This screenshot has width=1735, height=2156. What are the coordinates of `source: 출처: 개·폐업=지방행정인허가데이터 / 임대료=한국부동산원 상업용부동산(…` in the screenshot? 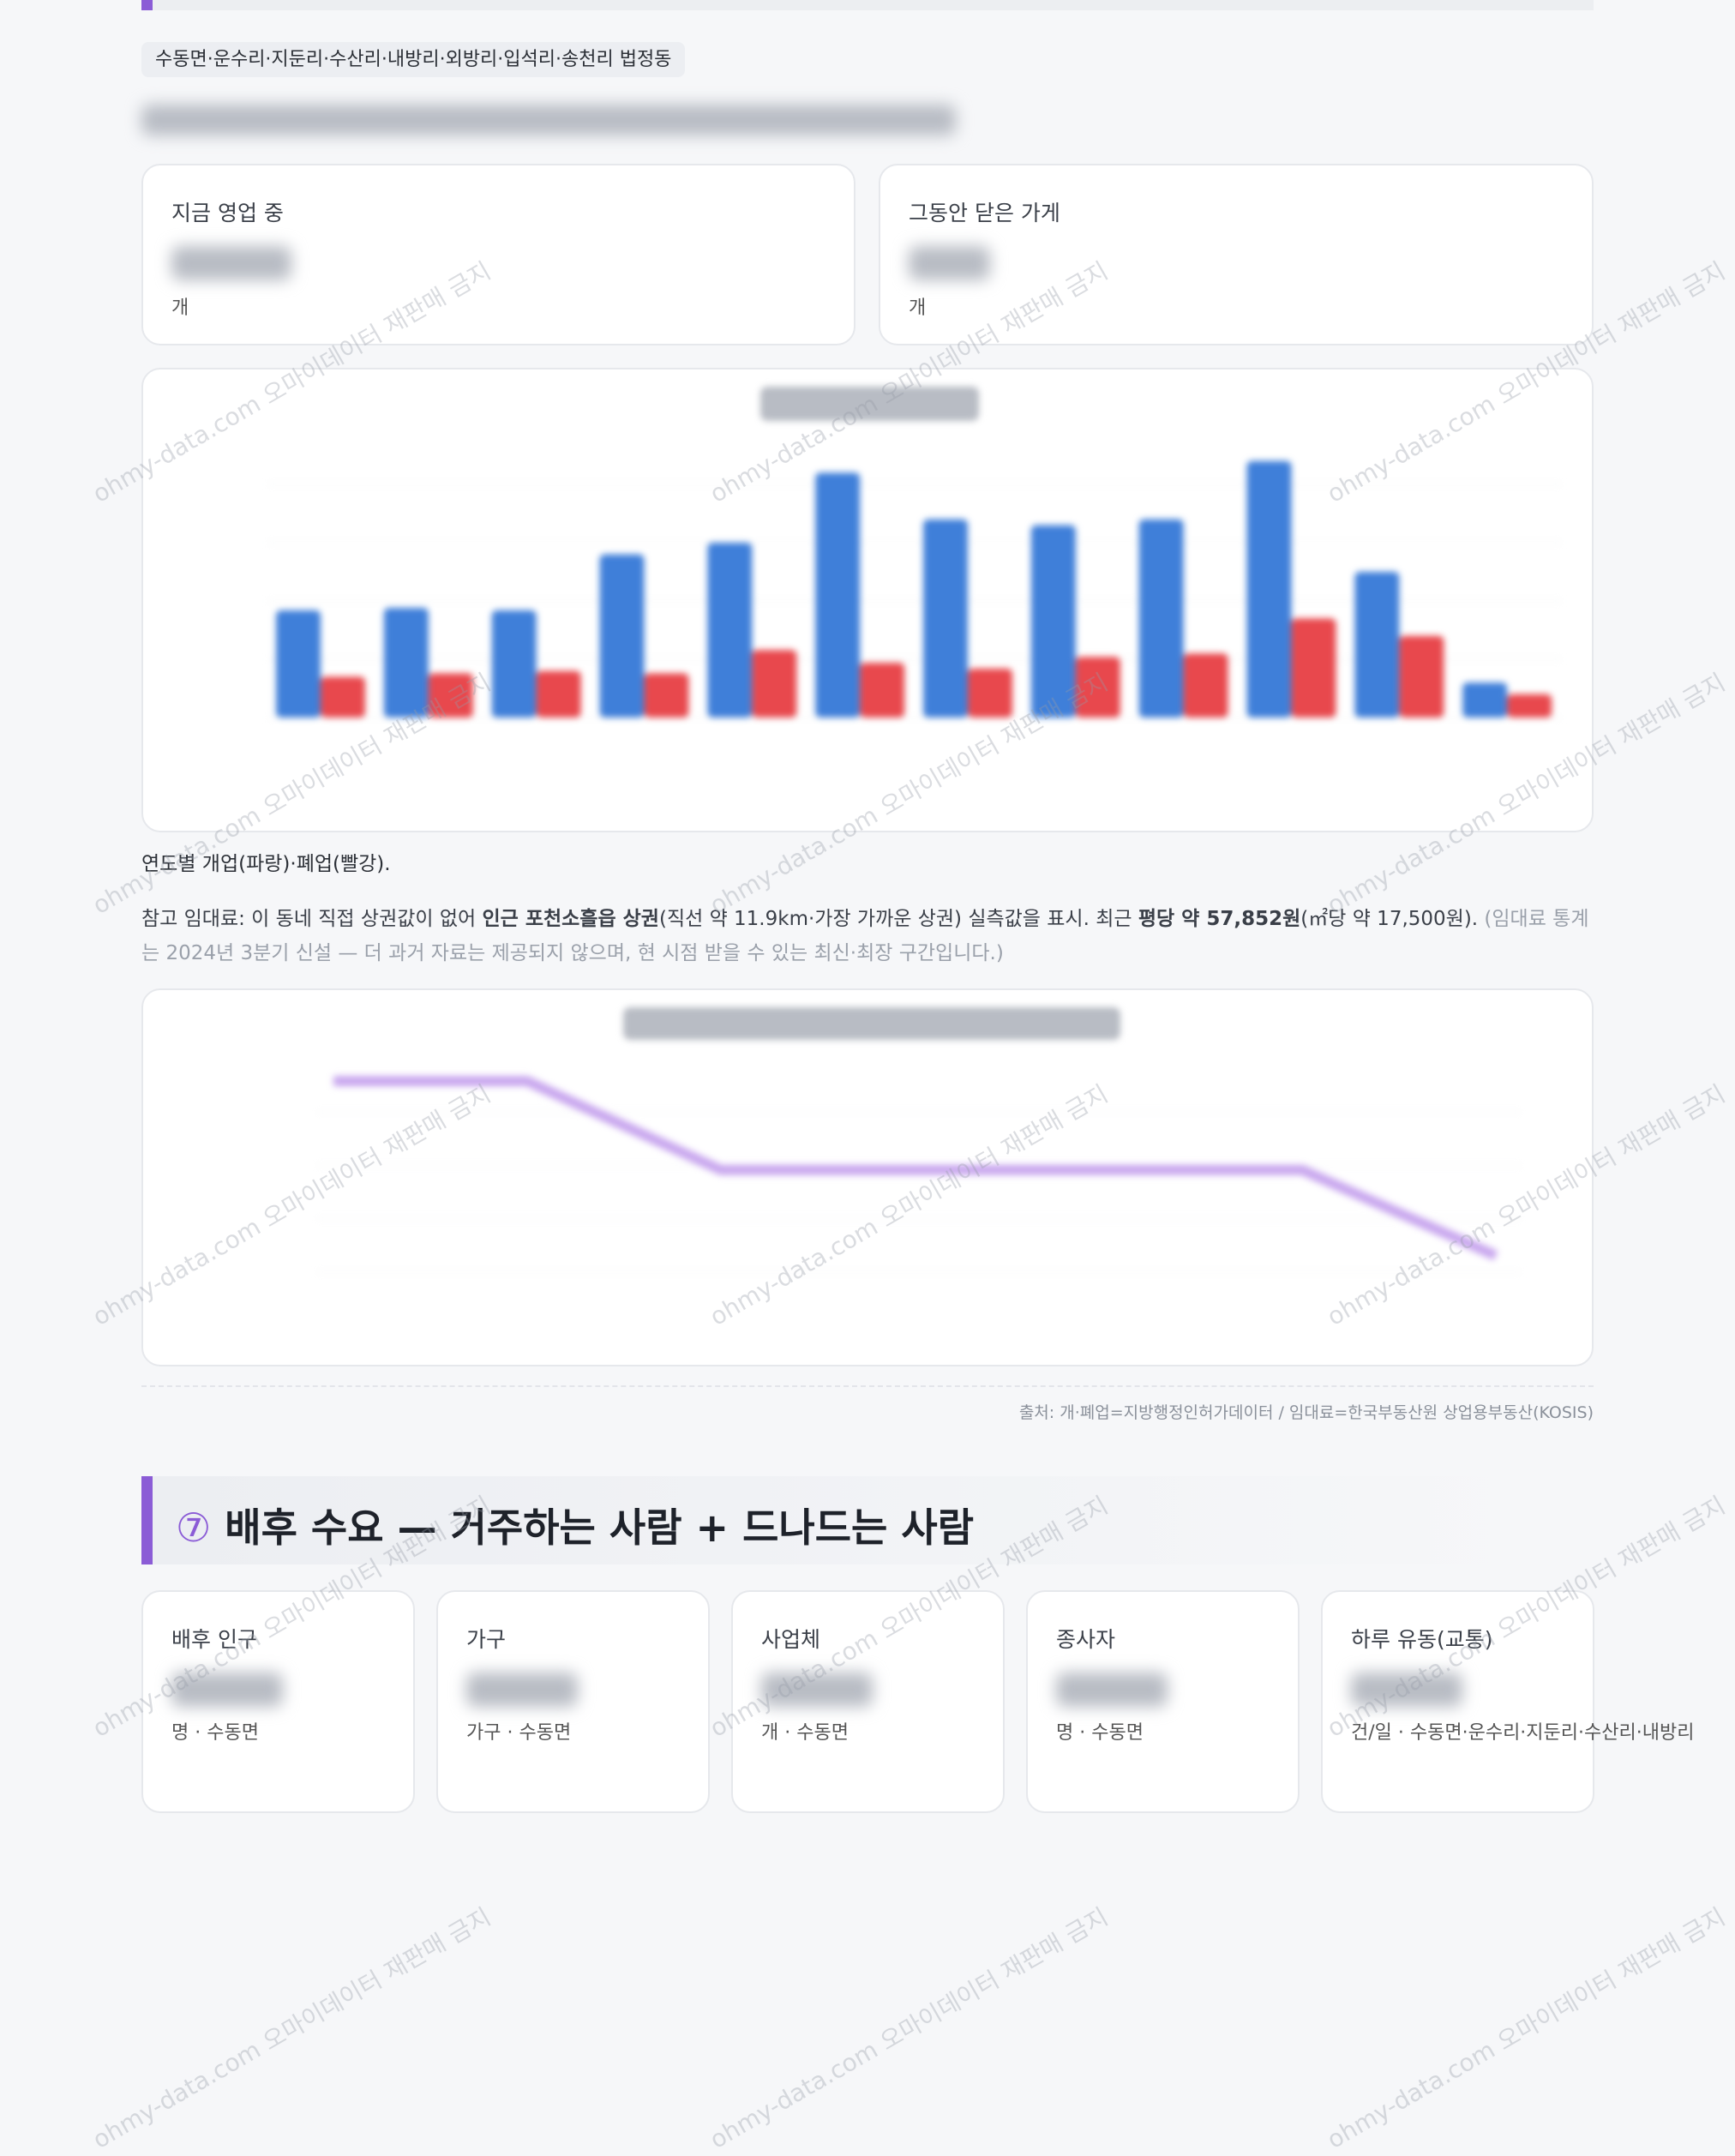 It's located at (1306, 1412).